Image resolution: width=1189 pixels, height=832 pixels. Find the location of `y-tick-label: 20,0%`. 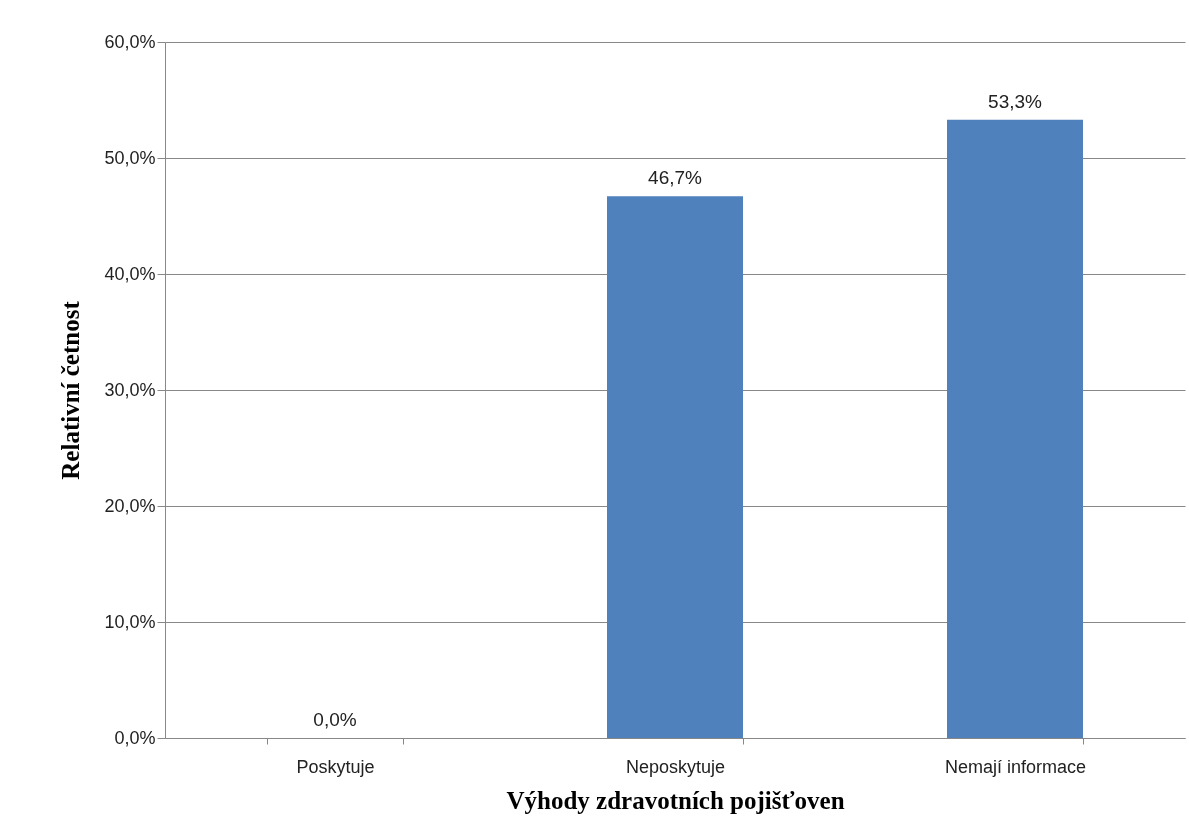

y-tick-label: 20,0% is located at coordinates (130, 505).